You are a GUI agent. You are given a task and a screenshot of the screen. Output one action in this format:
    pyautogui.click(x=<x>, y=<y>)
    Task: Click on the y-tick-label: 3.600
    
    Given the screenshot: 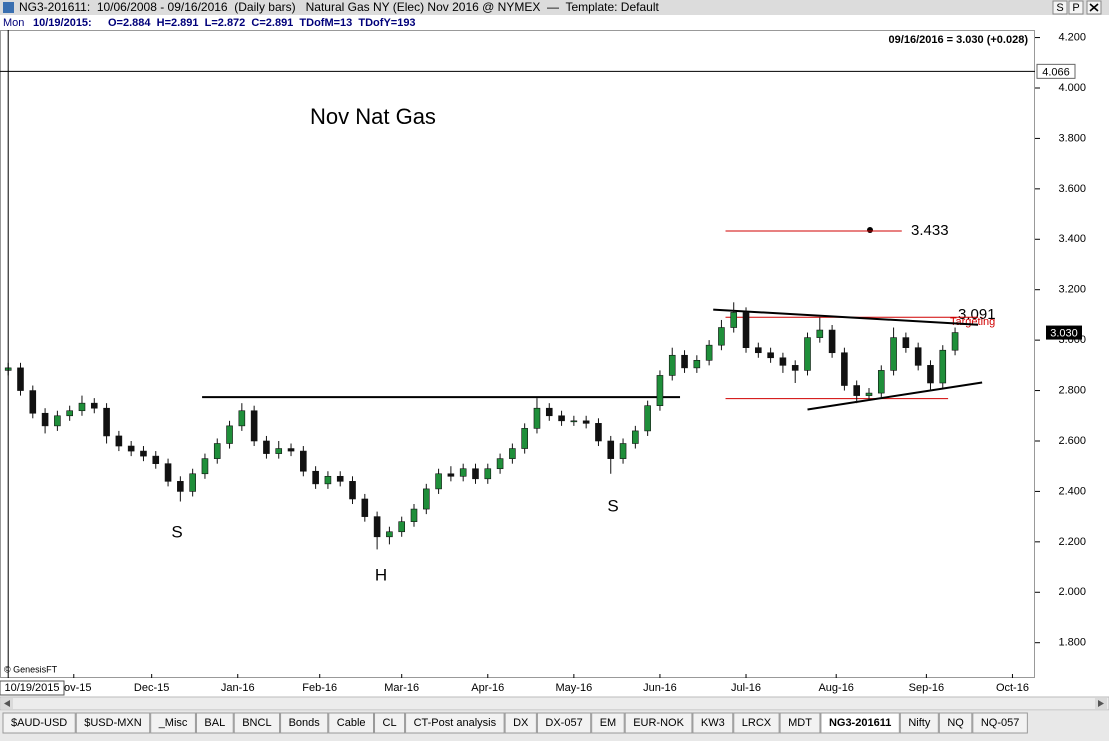 What is the action you would take?
    pyautogui.click(x=1072, y=189)
    